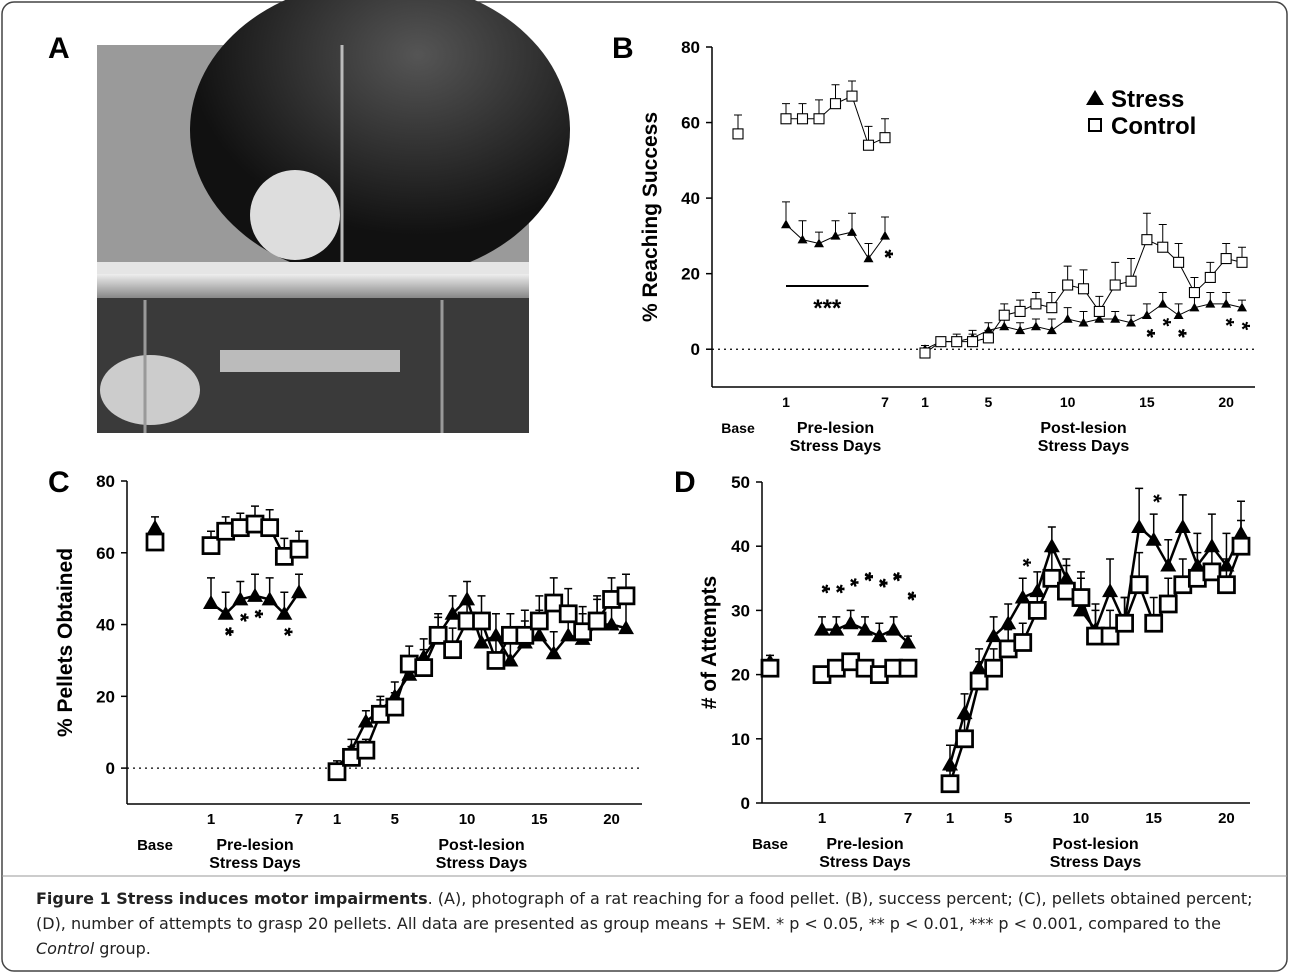 Image resolution: width=1290 pixels, height=974 pixels. What do you see at coordinates (337, 819) in the screenshot?
I see `x-tick-label: 1` at bounding box center [337, 819].